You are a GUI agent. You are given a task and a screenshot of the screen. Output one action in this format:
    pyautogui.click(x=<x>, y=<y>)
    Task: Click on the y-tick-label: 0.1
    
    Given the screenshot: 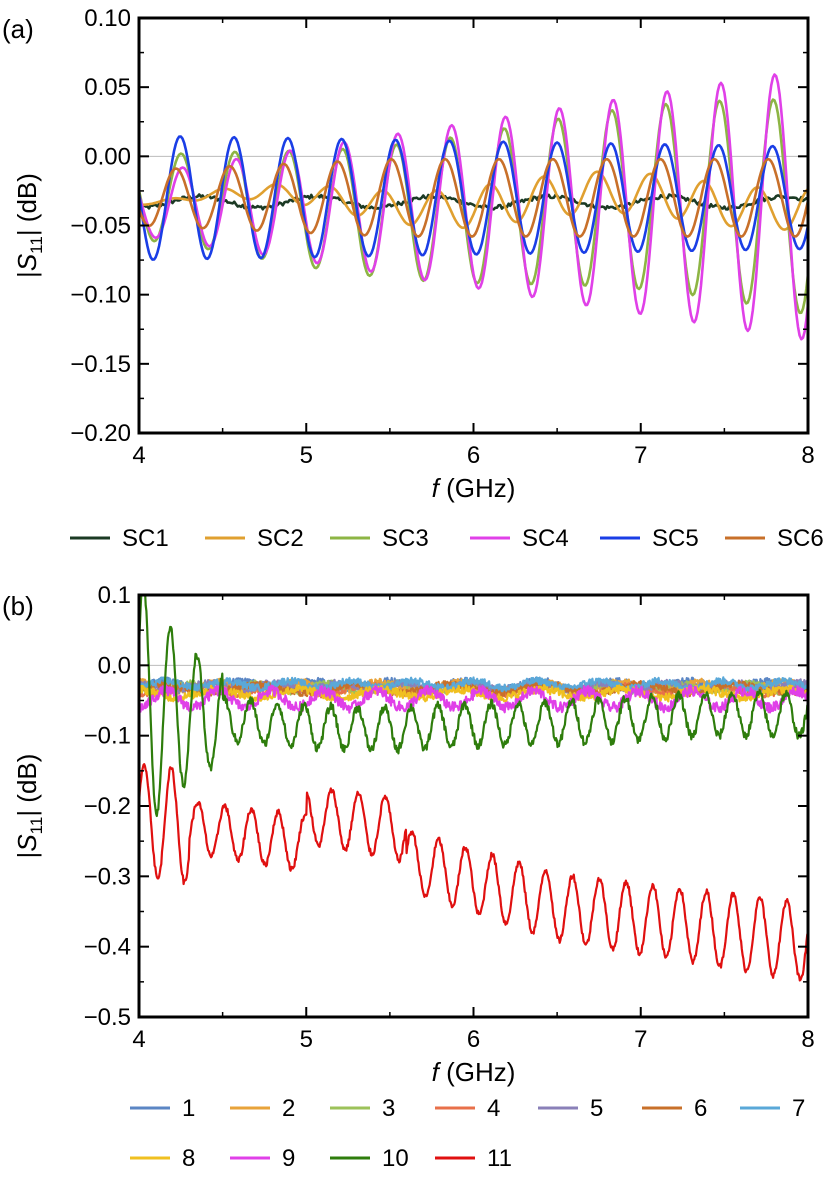 What is the action you would take?
    pyautogui.click(x=114, y=595)
    